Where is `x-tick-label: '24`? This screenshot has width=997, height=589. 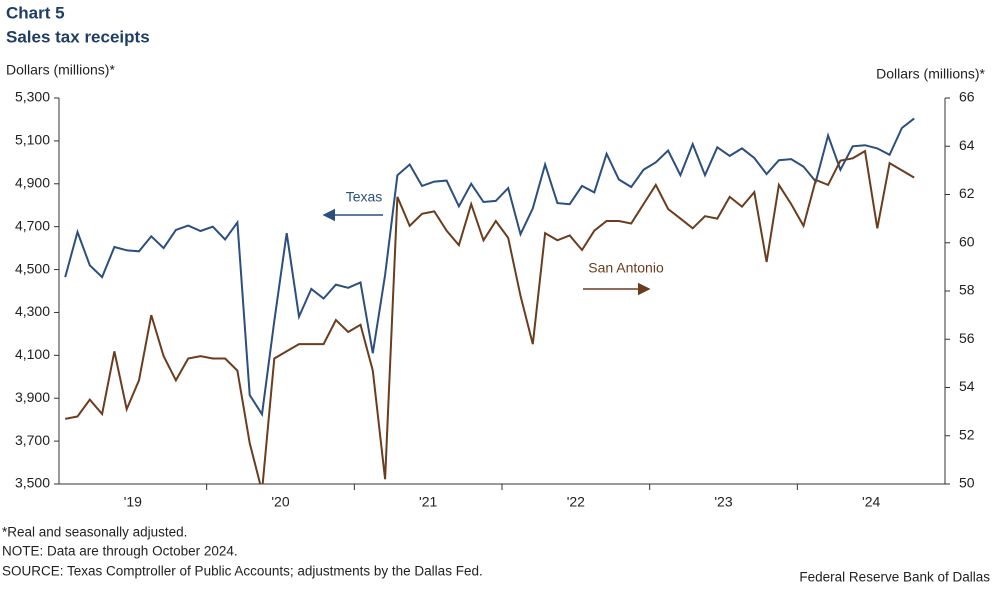 x-tick-label: '24 is located at coordinates (871, 502).